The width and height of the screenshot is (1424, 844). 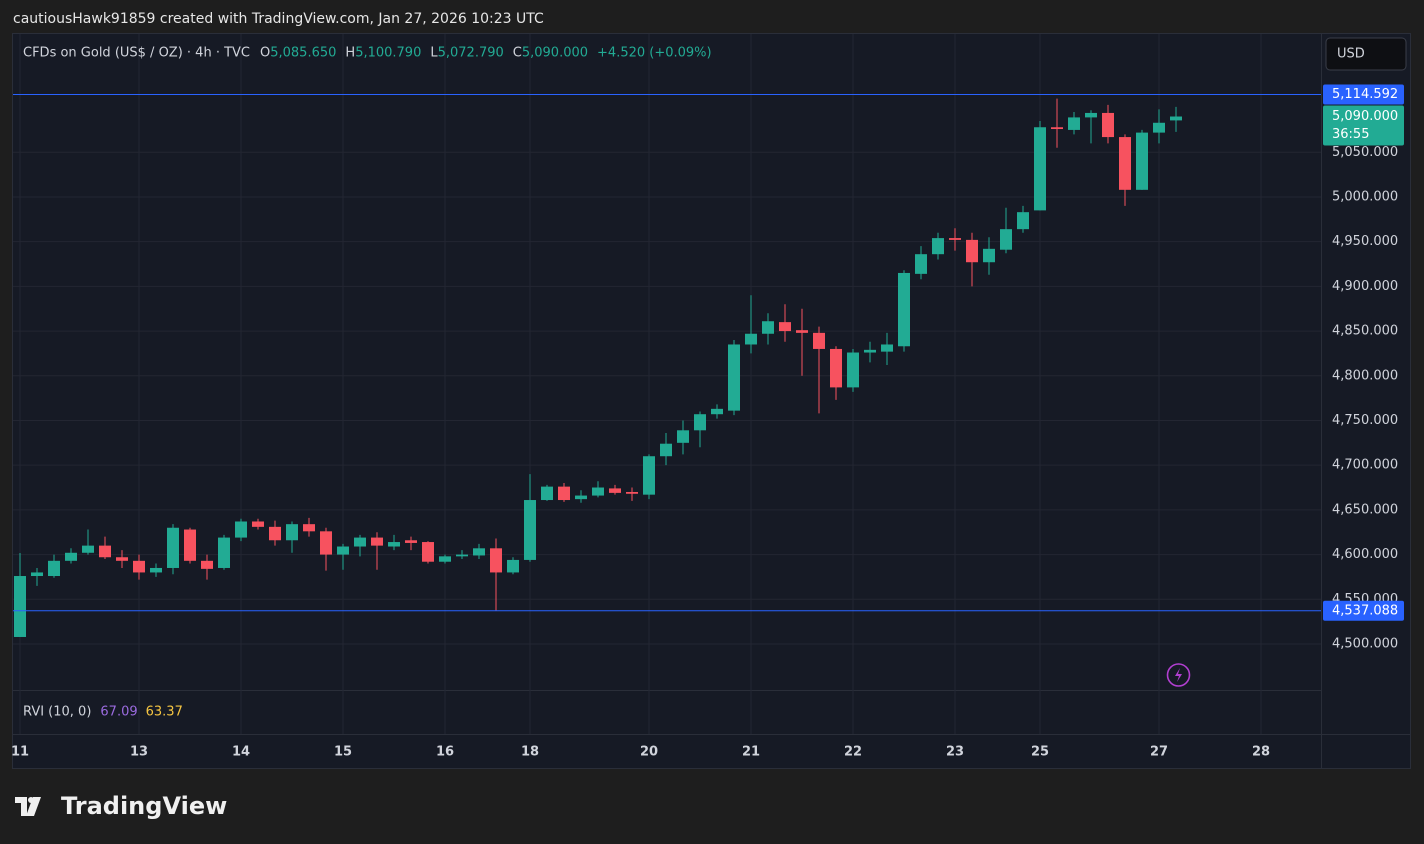 What do you see at coordinates (530, 752) in the screenshot?
I see `x-tick-label: 18` at bounding box center [530, 752].